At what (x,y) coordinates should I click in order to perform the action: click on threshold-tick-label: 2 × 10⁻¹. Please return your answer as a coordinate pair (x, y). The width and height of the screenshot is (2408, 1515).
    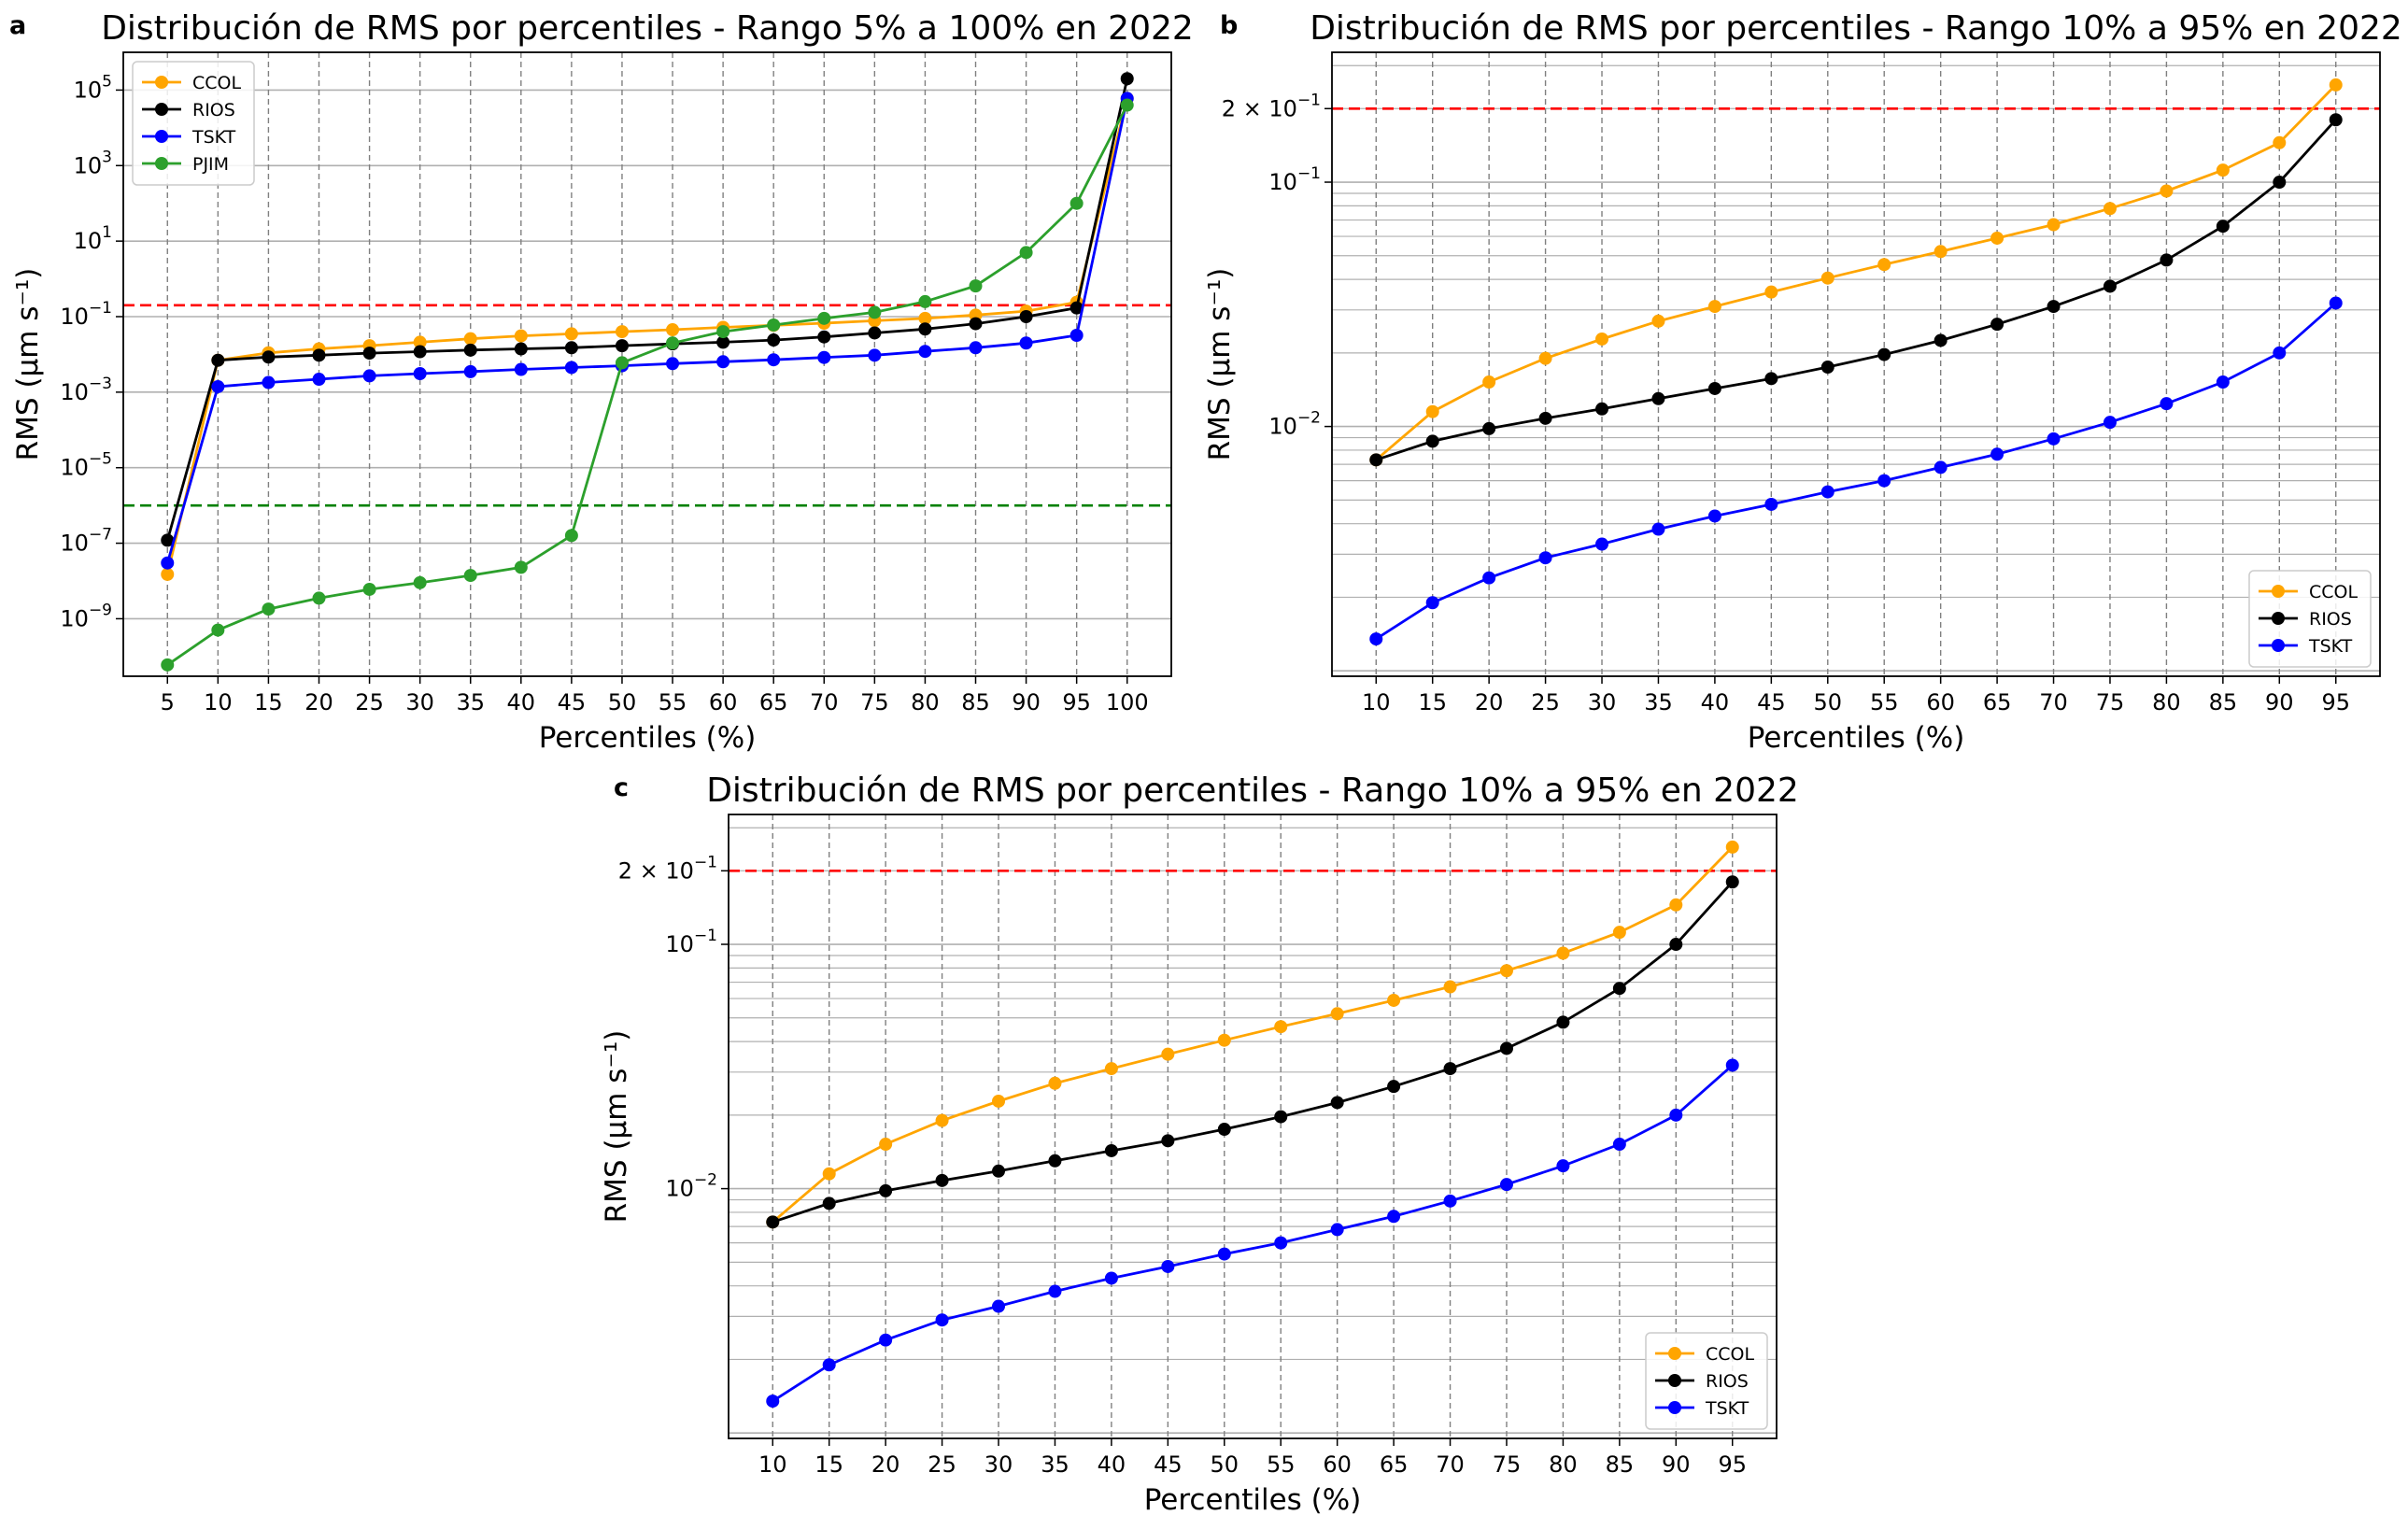
    Looking at the image, I should click on (1271, 106).